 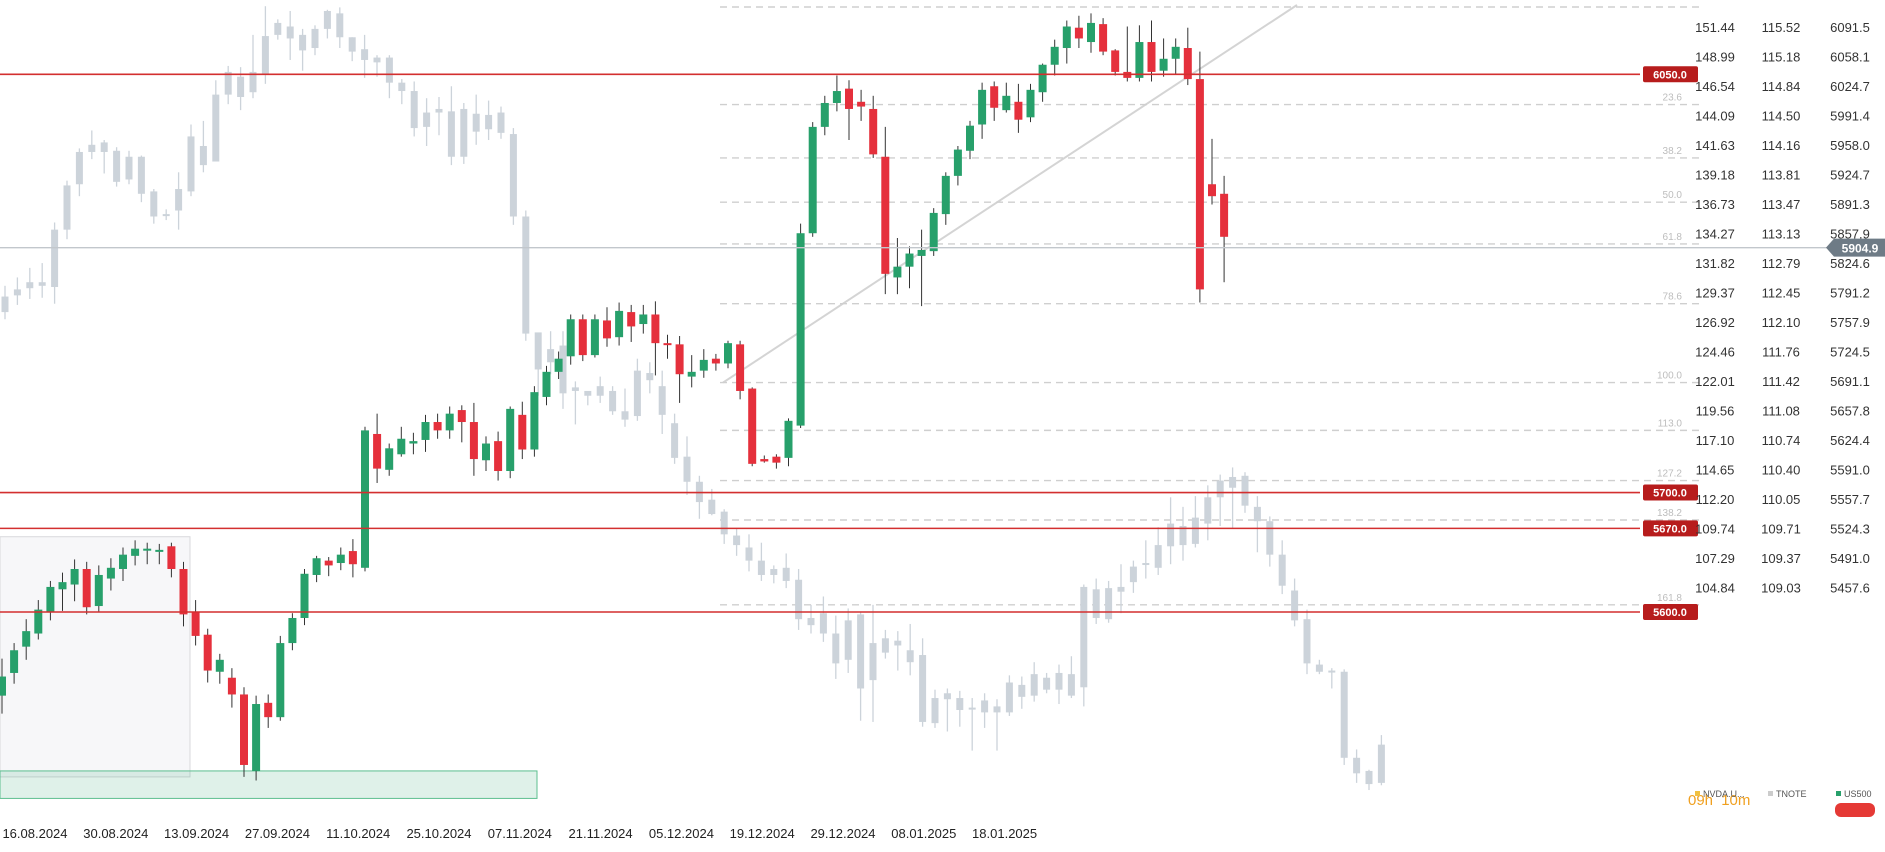 What do you see at coordinates (1787, 794) in the screenshot?
I see `legend-item: TNOTE` at bounding box center [1787, 794].